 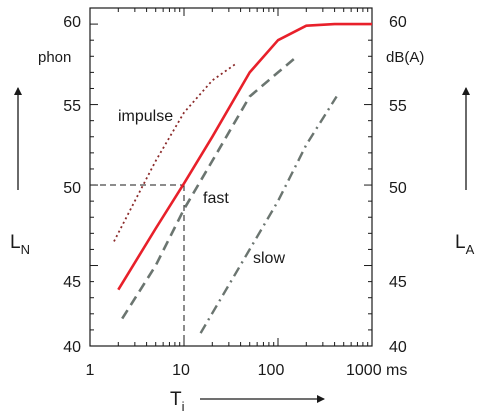 What do you see at coordinates (271, 370) in the screenshot?
I see `x-tick-label: 100` at bounding box center [271, 370].